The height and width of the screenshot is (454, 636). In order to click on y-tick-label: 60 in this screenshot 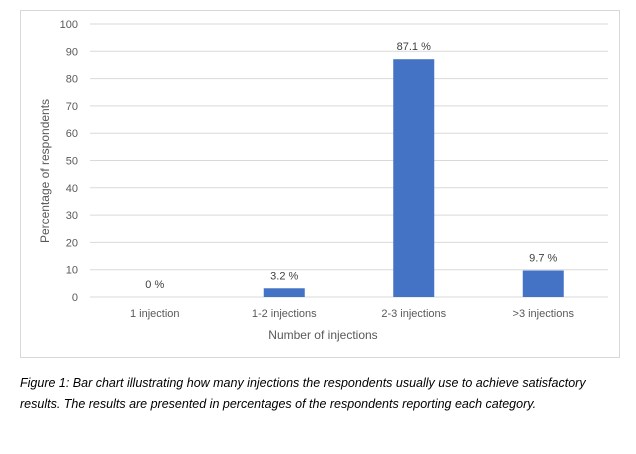, I will do `click(72, 134)`.